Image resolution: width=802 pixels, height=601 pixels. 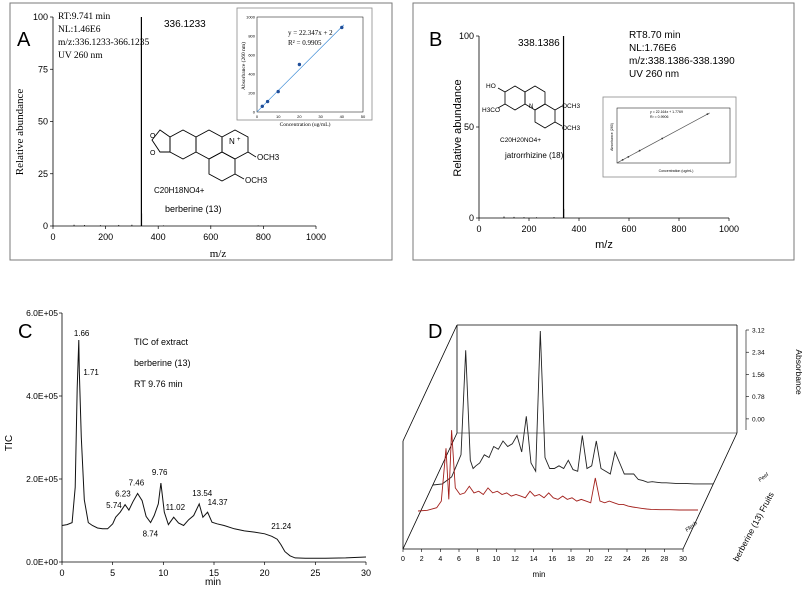 I want to click on tic-trace, so click(x=214, y=449).